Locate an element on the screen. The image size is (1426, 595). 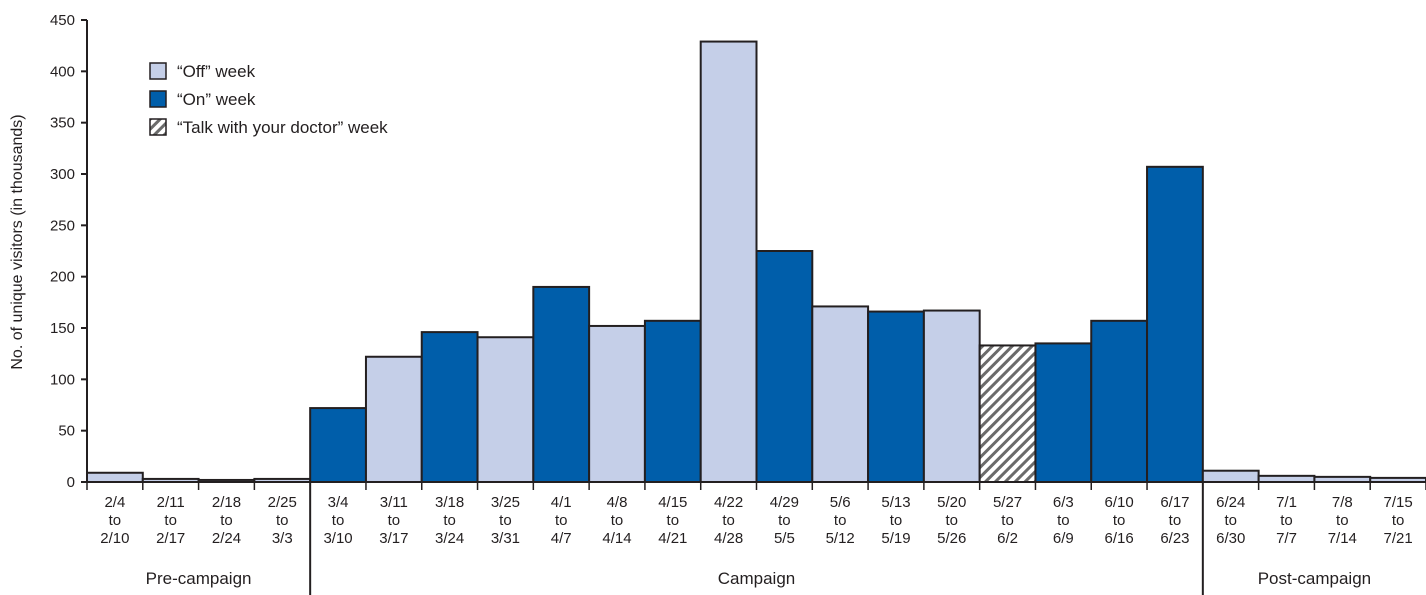
x-tick-label-19-1: to is located at coordinates (1175, 520).